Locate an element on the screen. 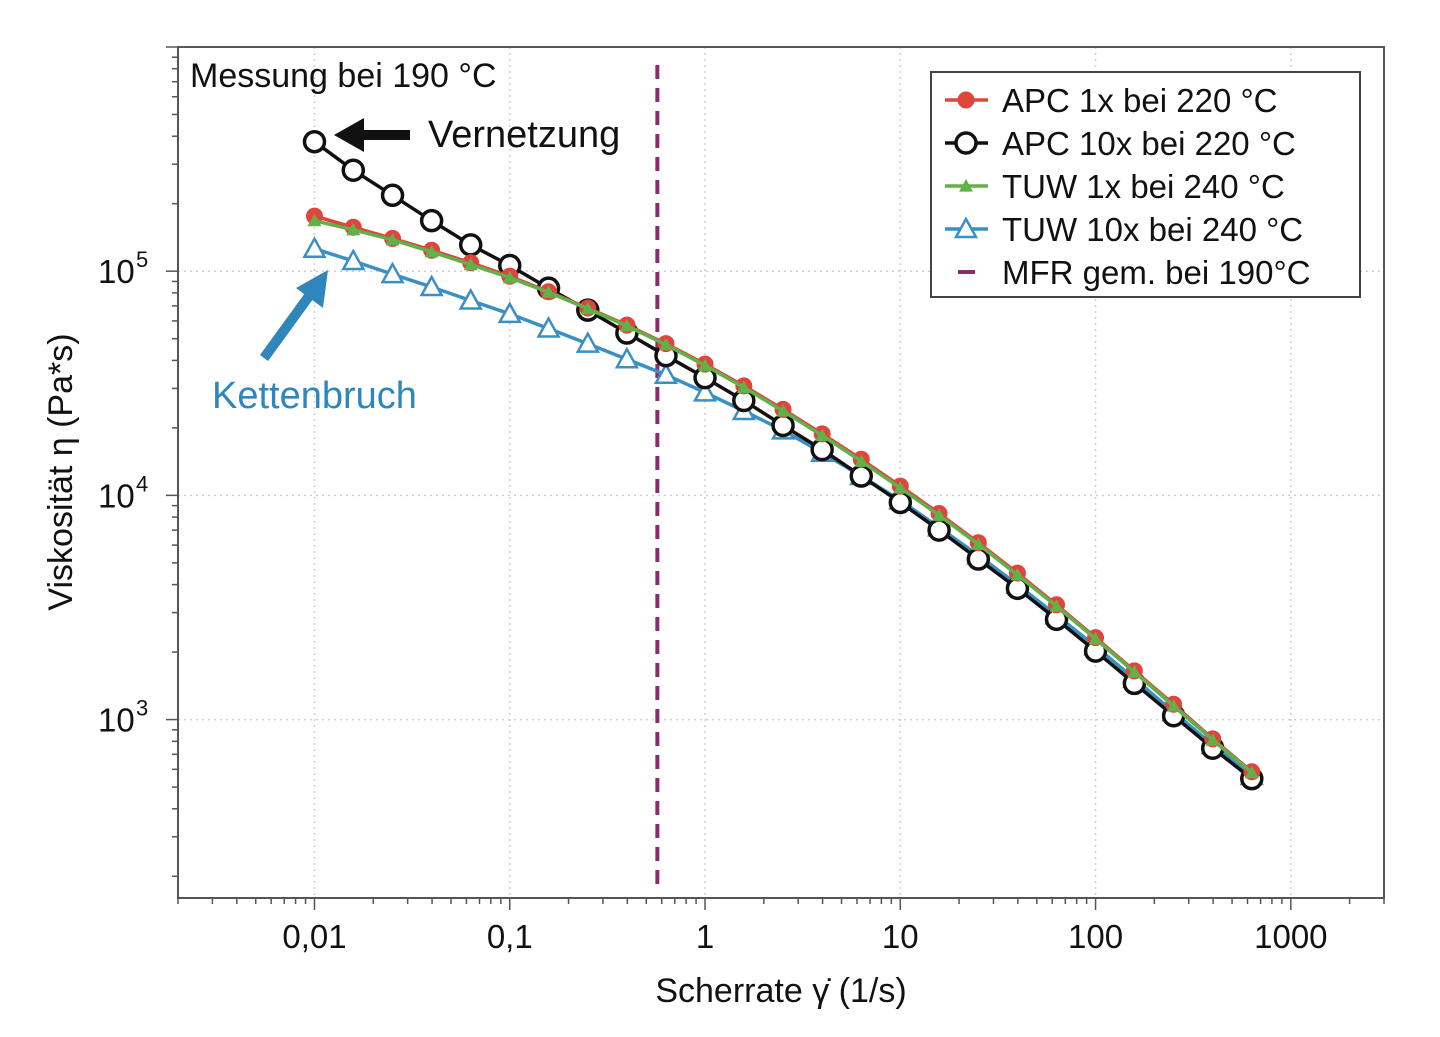  y-axis-title: Viskosität η (Pa*s) is located at coordinates (61, 471).